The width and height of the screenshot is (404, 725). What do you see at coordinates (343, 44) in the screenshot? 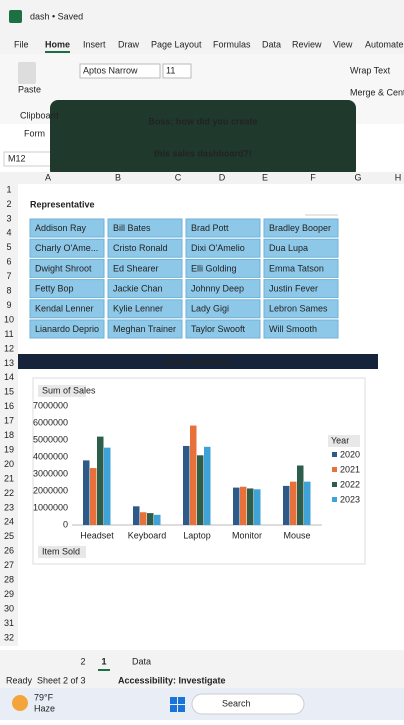
I see `menu-tab: View` at bounding box center [343, 44].